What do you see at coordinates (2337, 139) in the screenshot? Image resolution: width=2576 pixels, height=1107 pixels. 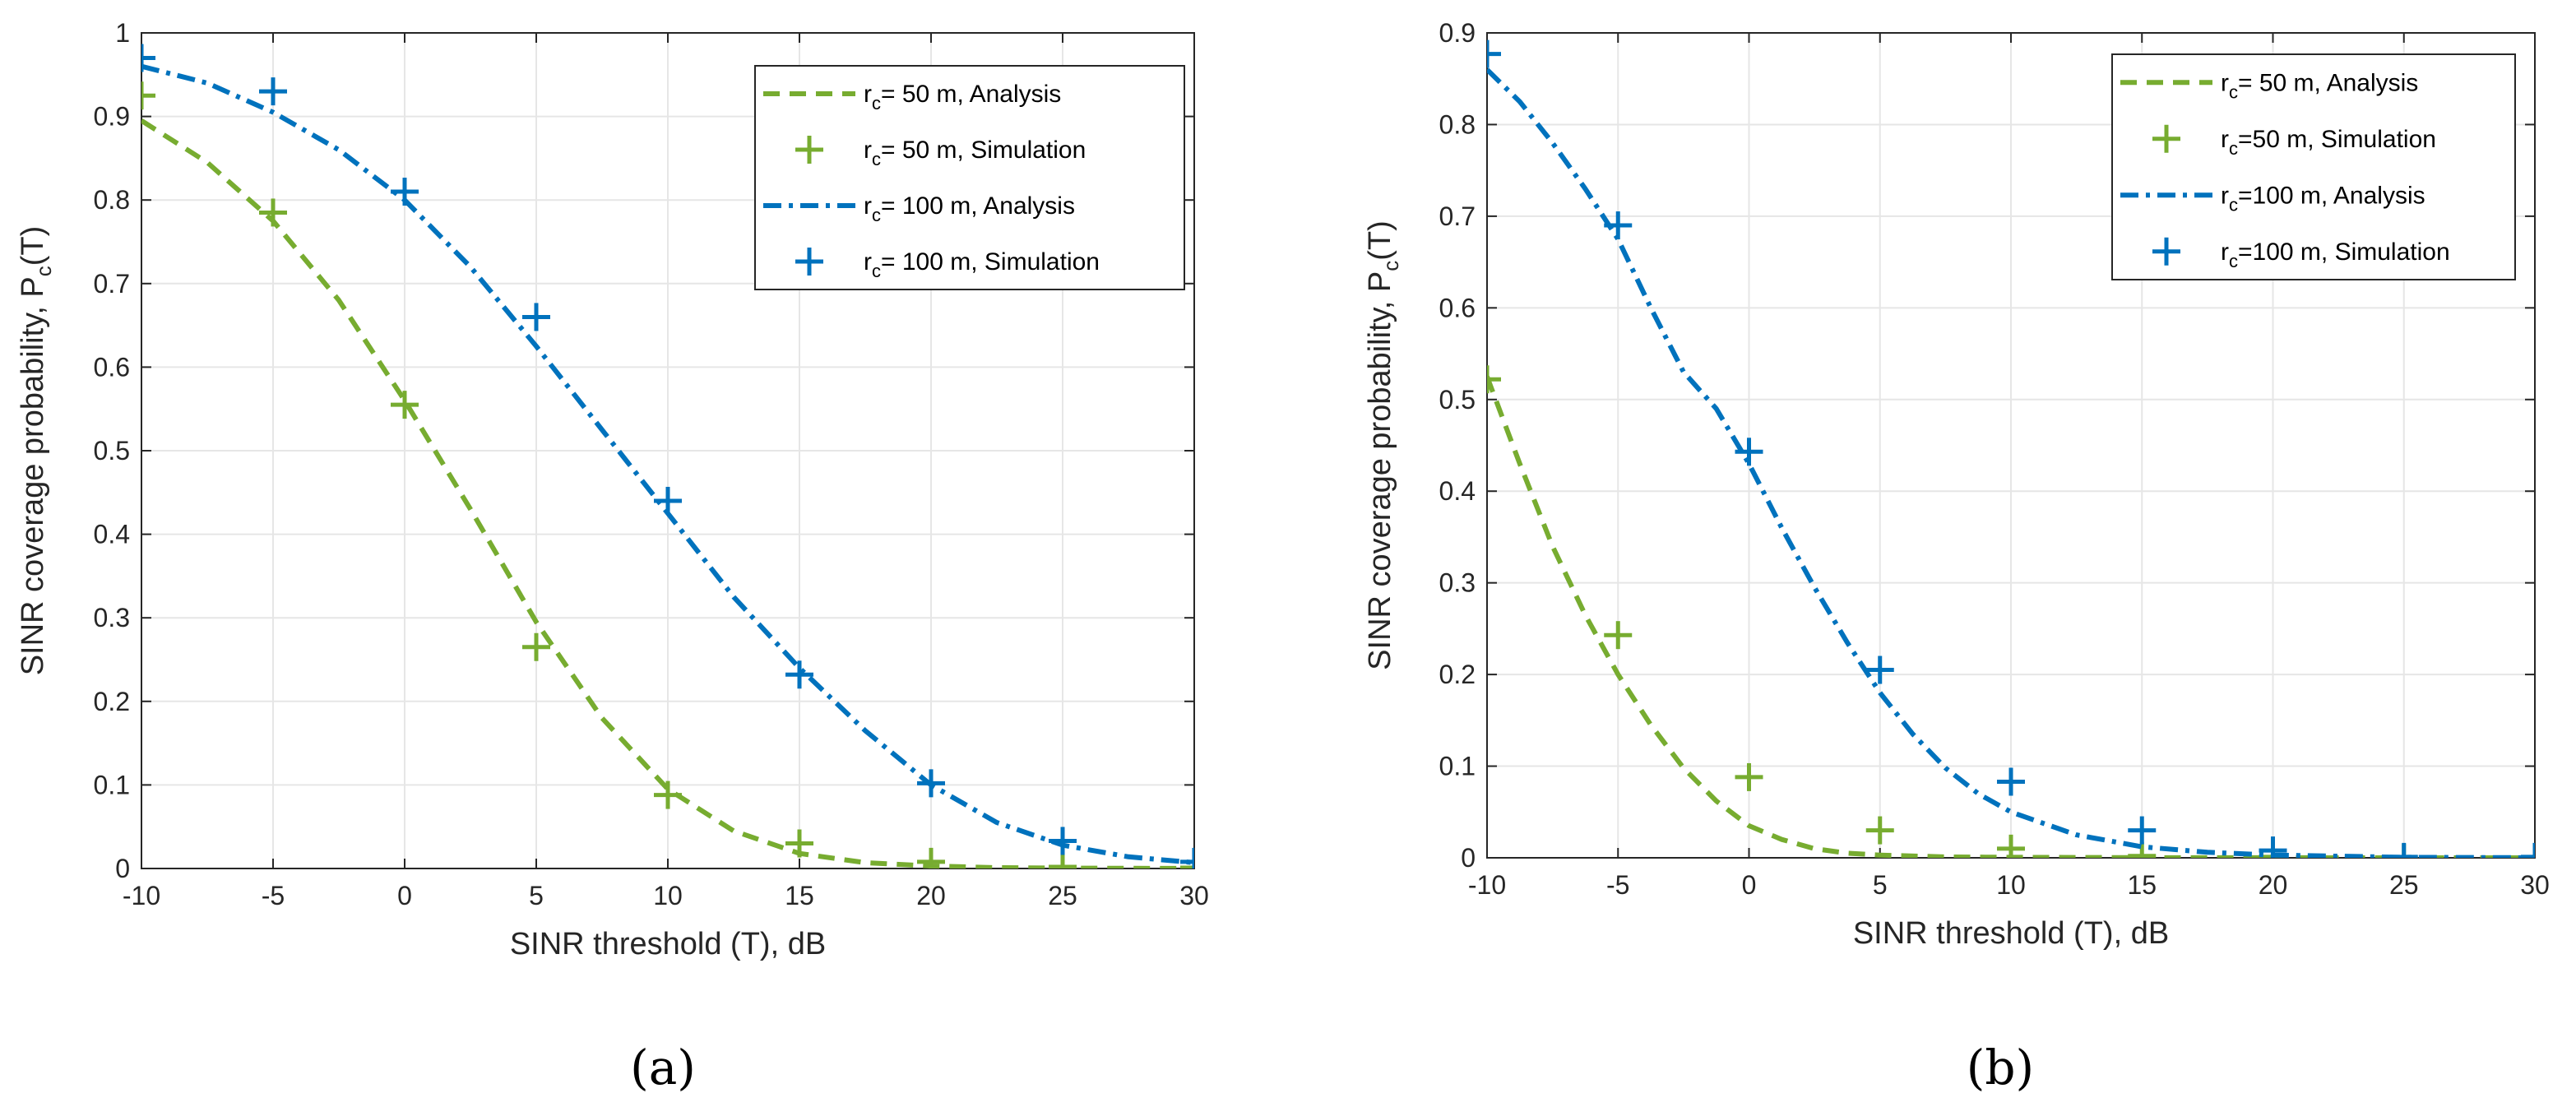 I see `legend-label-post: =50 m, Simulation` at bounding box center [2337, 139].